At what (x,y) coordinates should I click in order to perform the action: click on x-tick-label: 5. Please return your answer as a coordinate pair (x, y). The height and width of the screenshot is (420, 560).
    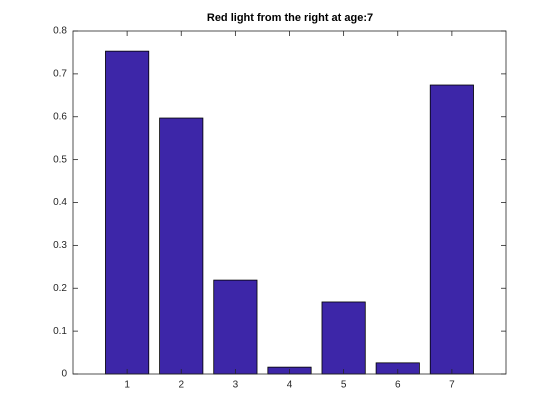
    Looking at the image, I should click on (344, 385).